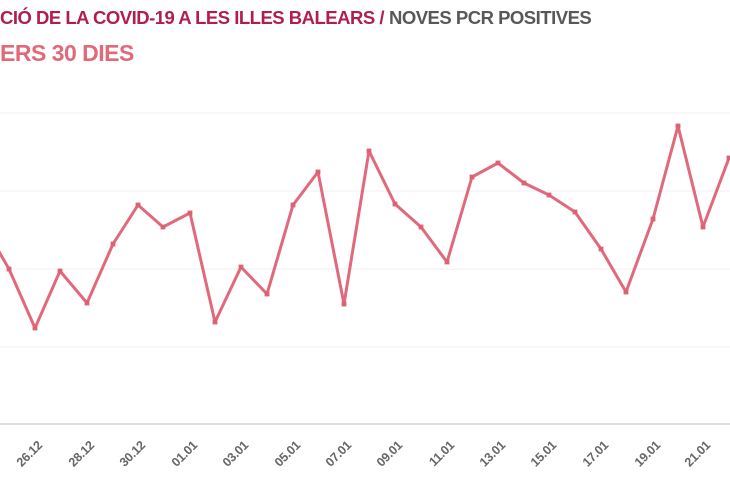 The image size is (730, 500). Describe the element at coordinates (490, 17) in the screenshot. I see `chart-title-secondary: NOVES PCR POSITIVES` at that location.